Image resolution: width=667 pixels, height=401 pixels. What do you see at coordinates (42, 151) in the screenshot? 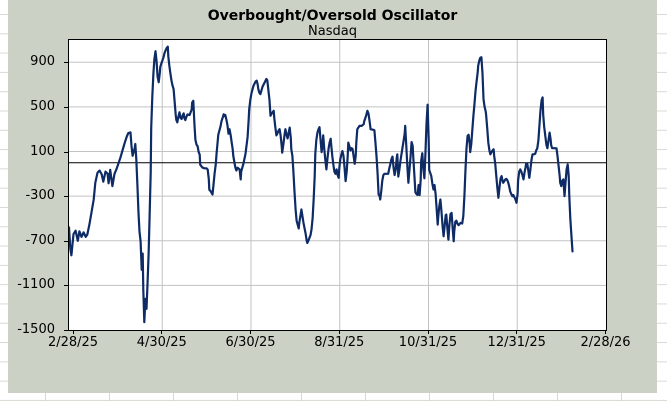
I see `y-axis-label: 100` at bounding box center [42, 151].